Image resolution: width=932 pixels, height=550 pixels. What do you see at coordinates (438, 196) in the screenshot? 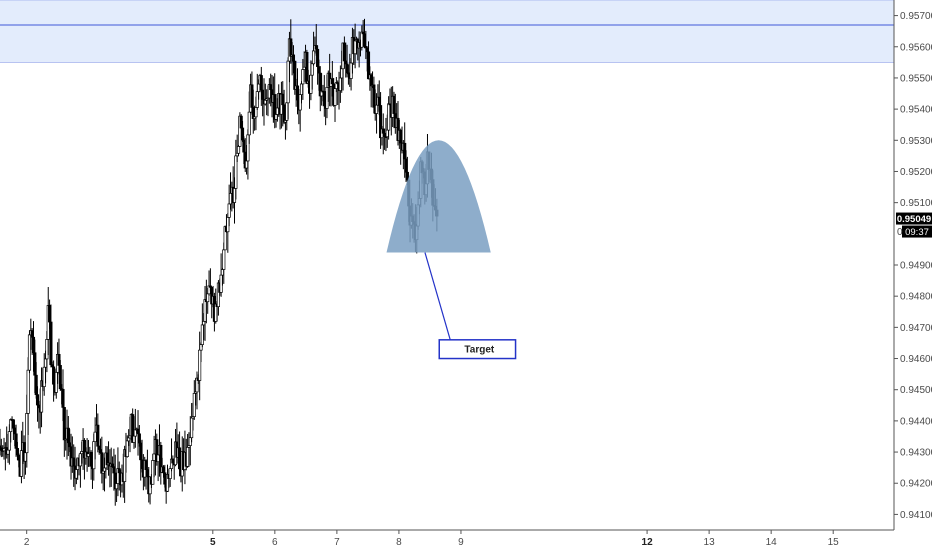
I see `pattern-arc` at bounding box center [438, 196].